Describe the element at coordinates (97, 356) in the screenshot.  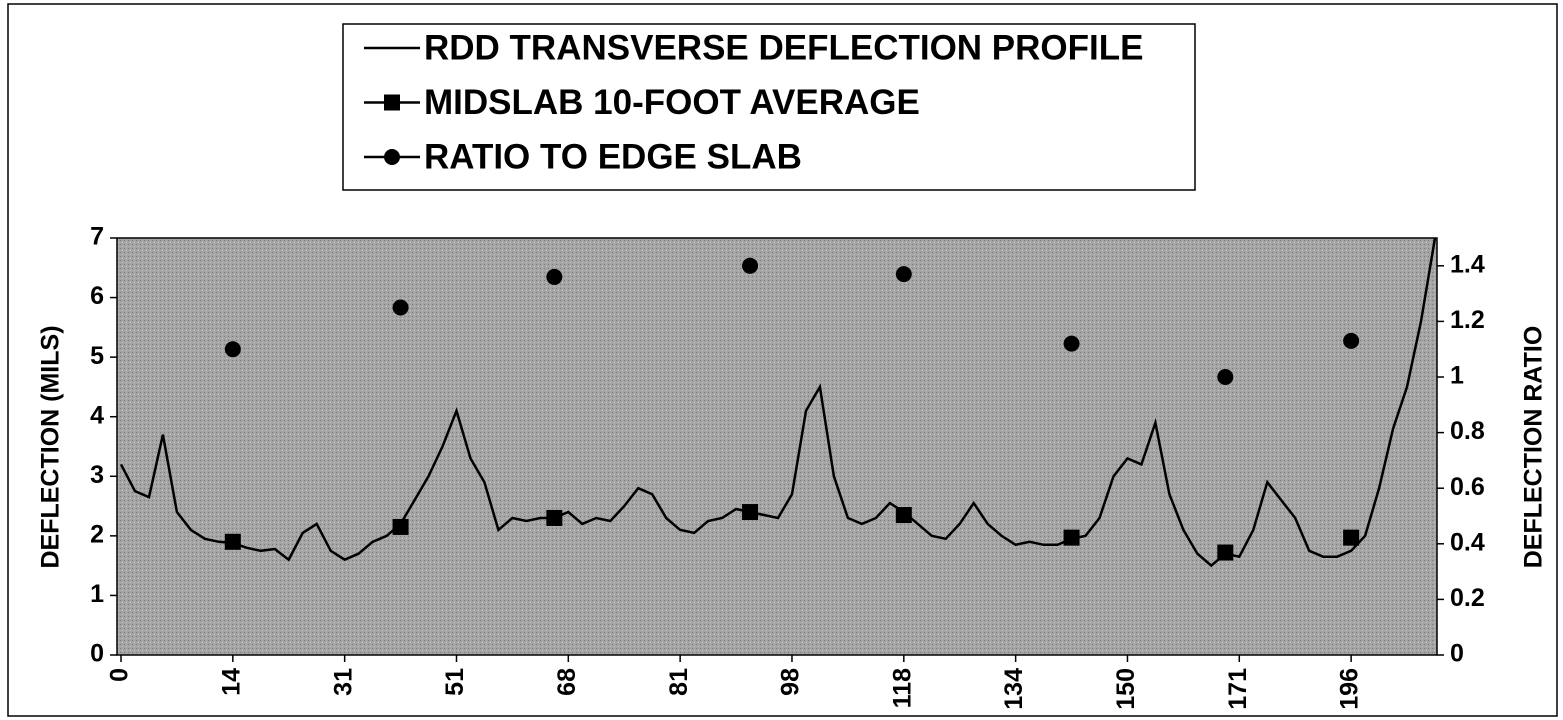
I see `y-tick-label: 5` at that location.